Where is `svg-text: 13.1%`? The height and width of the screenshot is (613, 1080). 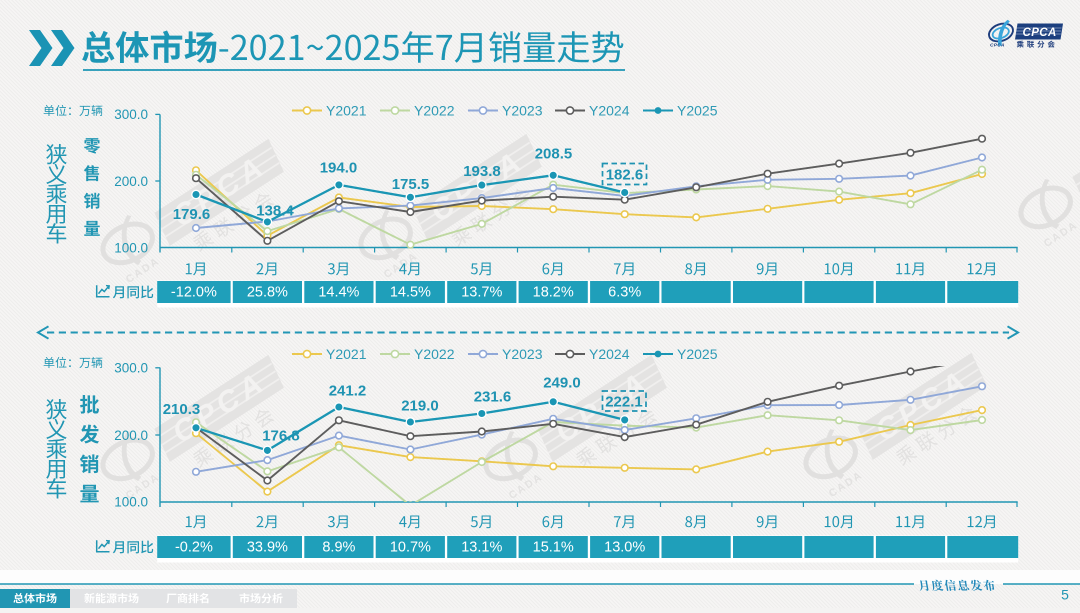 svg-text: 13.1% is located at coordinates (481, 547).